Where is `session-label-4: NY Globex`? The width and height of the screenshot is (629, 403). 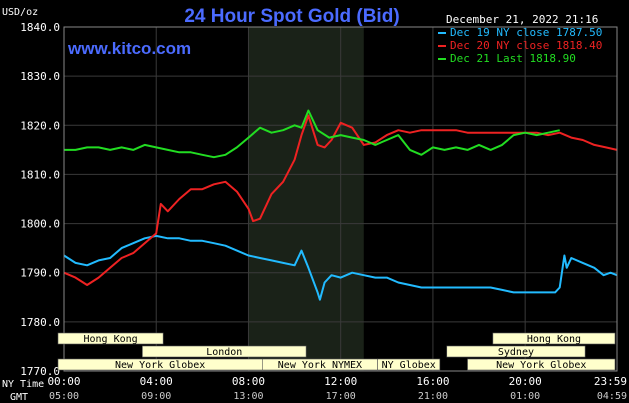 session-label-4: NY Globex is located at coordinates (409, 365).